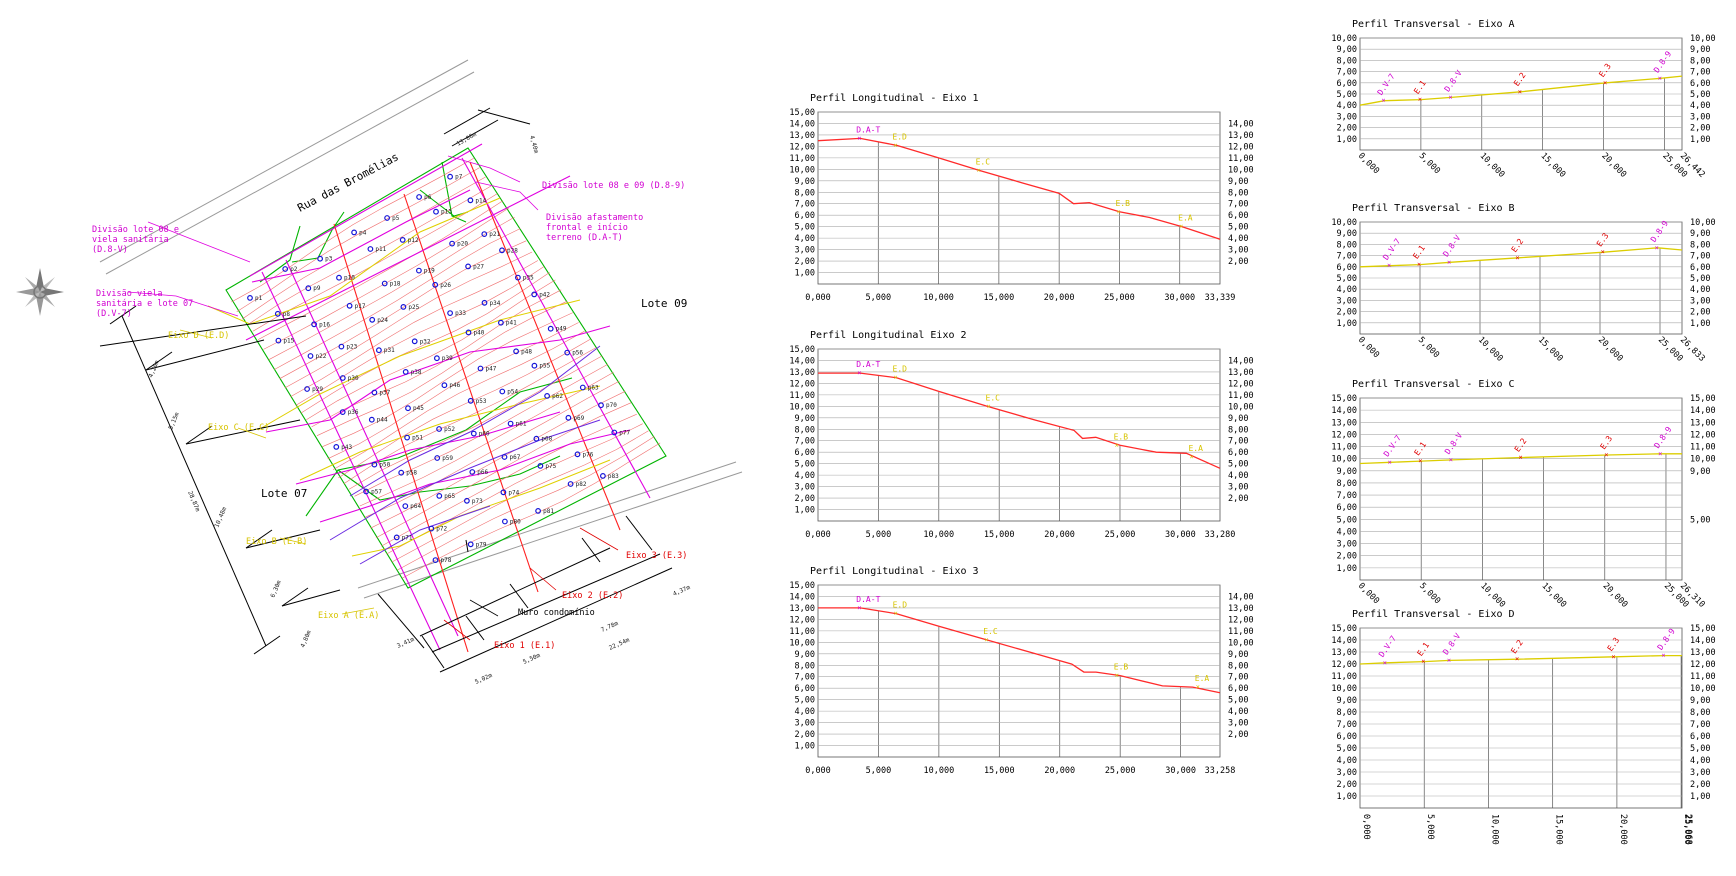 The height and width of the screenshot is (876, 1736). Describe the element at coordinates (805, 193) in the screenshot. I see `y-tick-label-left: 8,00` at that location.